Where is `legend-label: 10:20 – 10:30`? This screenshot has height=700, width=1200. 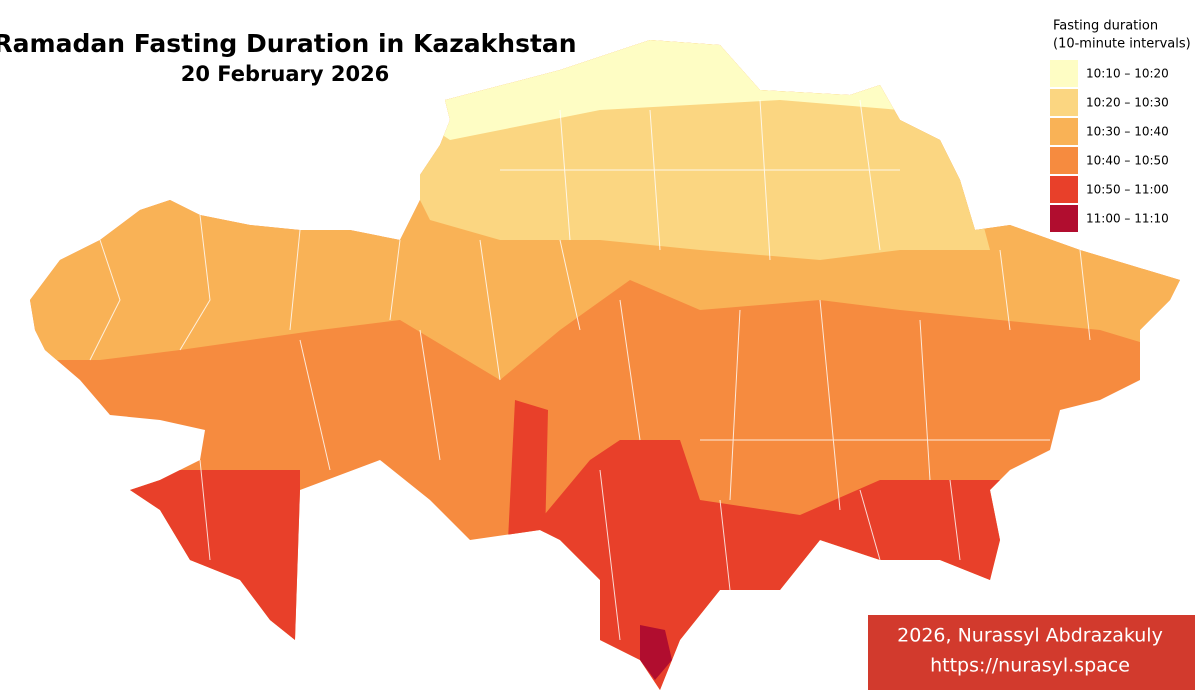 legend-label: 10:20 – 10:30 is located at coordinates (1127, 103).